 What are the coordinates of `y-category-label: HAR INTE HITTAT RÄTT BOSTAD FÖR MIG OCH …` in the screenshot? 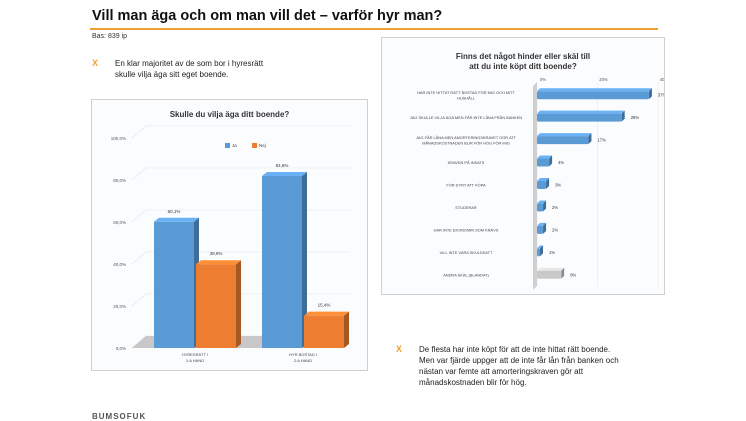 It's located at (466, 92).